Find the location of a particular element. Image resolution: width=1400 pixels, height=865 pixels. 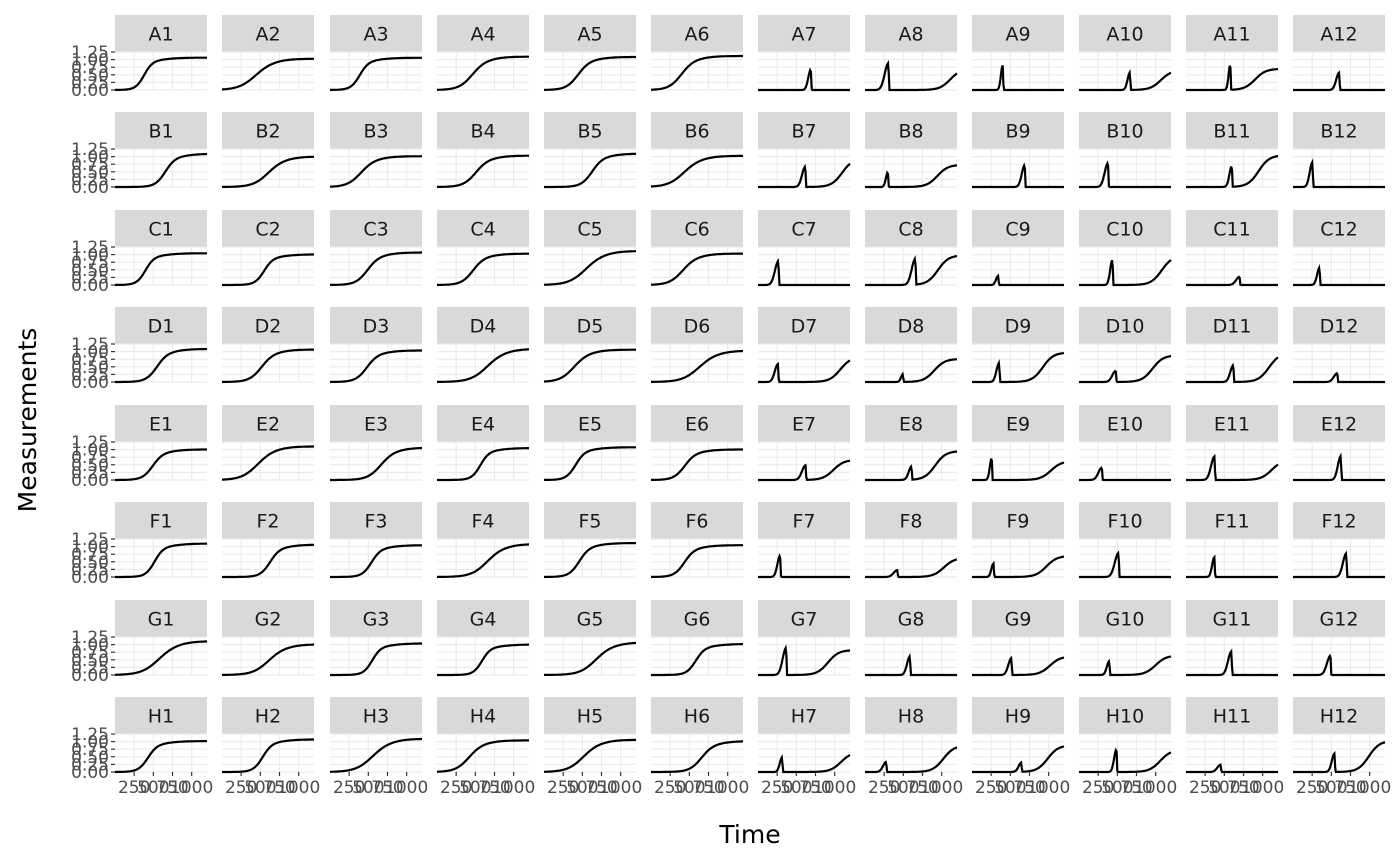

series-line-D1 is located at coordinates (161, 365).